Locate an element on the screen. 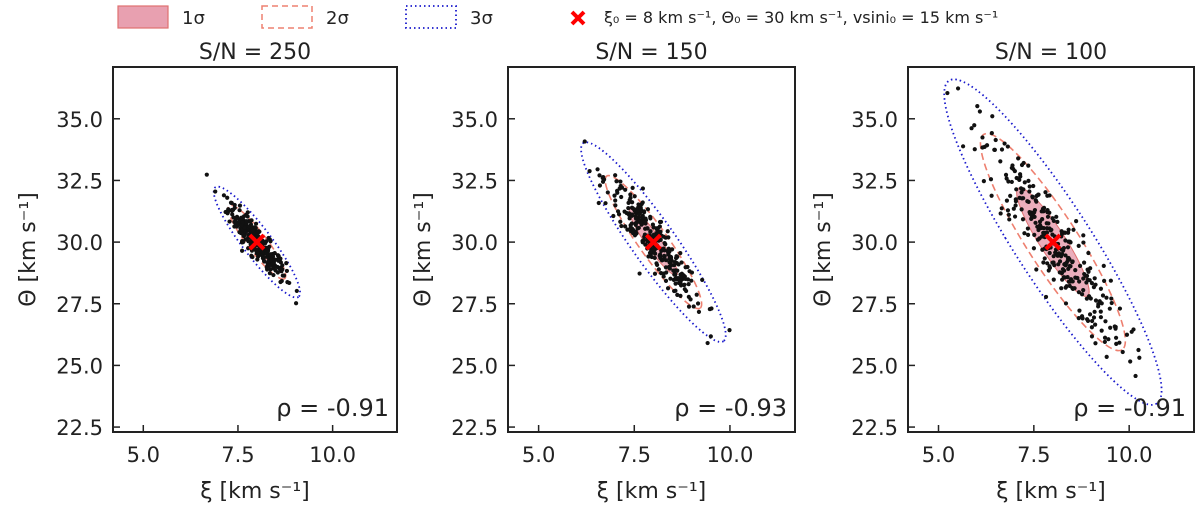 Image resolution: width=1200 pixels, height=513 pixels. y-tick-label: 22.5 is located at coordinates (474, 428).